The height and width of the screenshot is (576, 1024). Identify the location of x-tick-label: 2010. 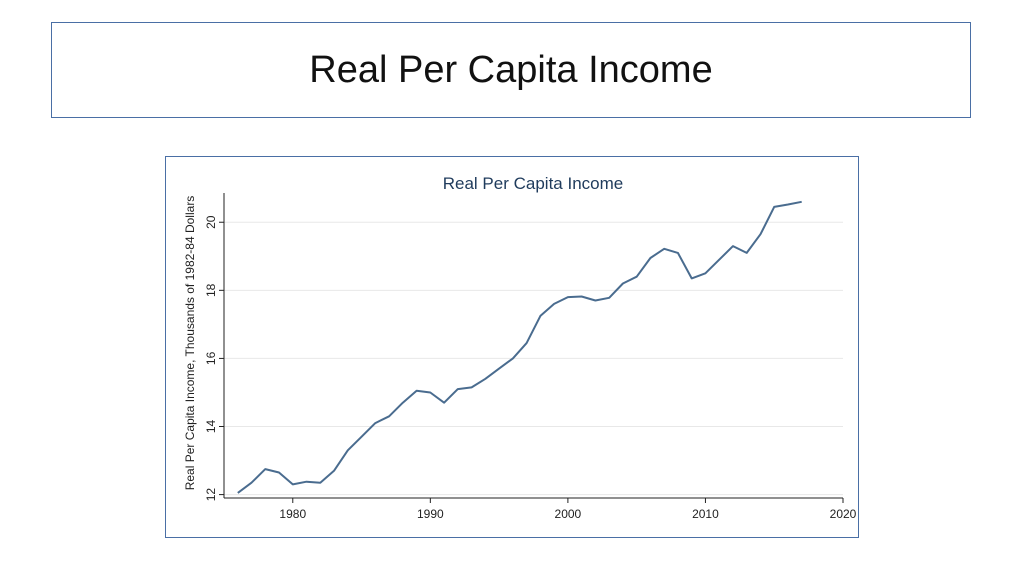
(705, 514).